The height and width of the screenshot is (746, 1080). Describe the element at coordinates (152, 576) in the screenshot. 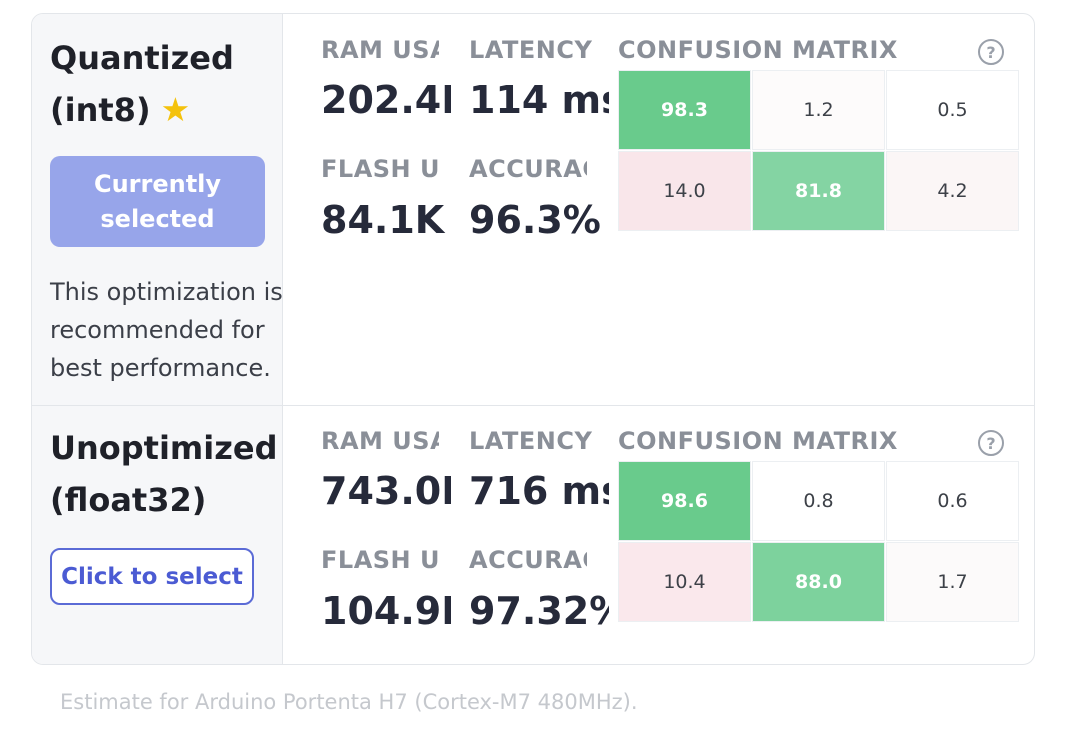

I see `click-to-select-button: Click to select` at that location.